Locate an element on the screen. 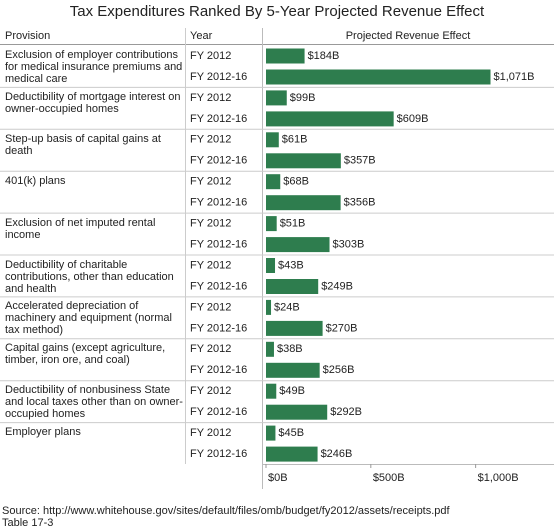  value-label: $61B is located at coordinates (295, 140).